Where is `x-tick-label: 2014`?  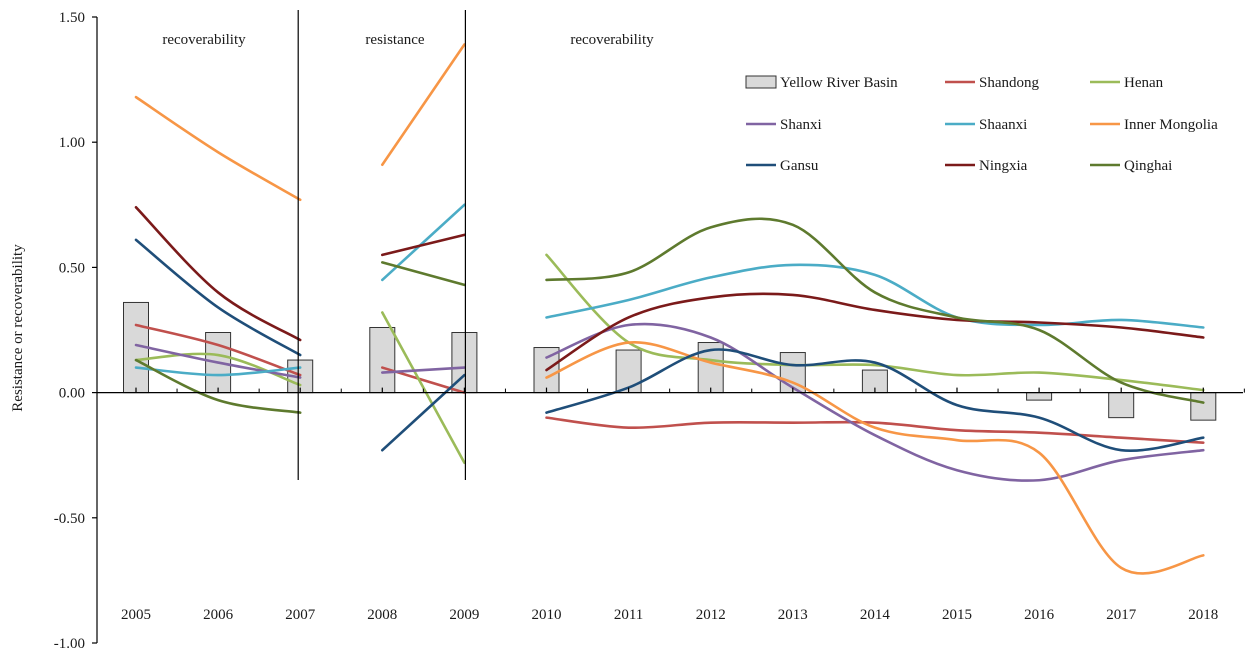 x-tick-label: 2014 is located at coordinates (875, 615).